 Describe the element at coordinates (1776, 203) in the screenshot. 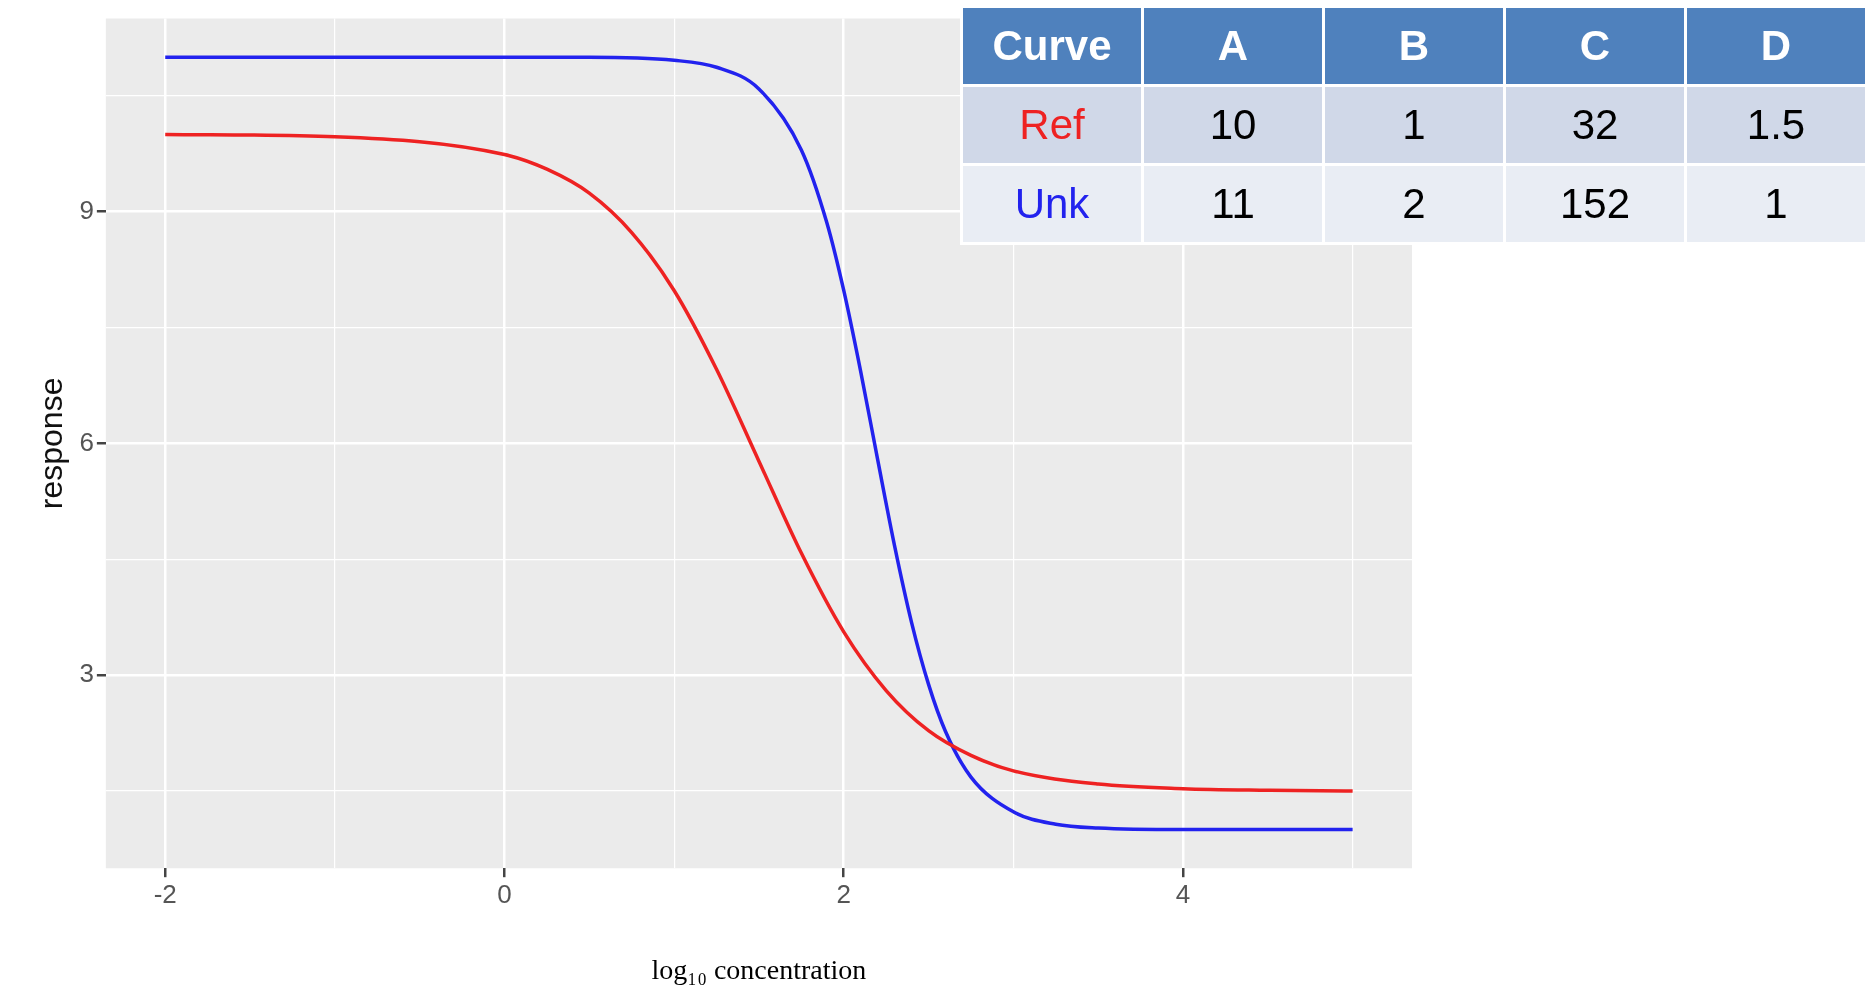

I see `text: 1` at that location.